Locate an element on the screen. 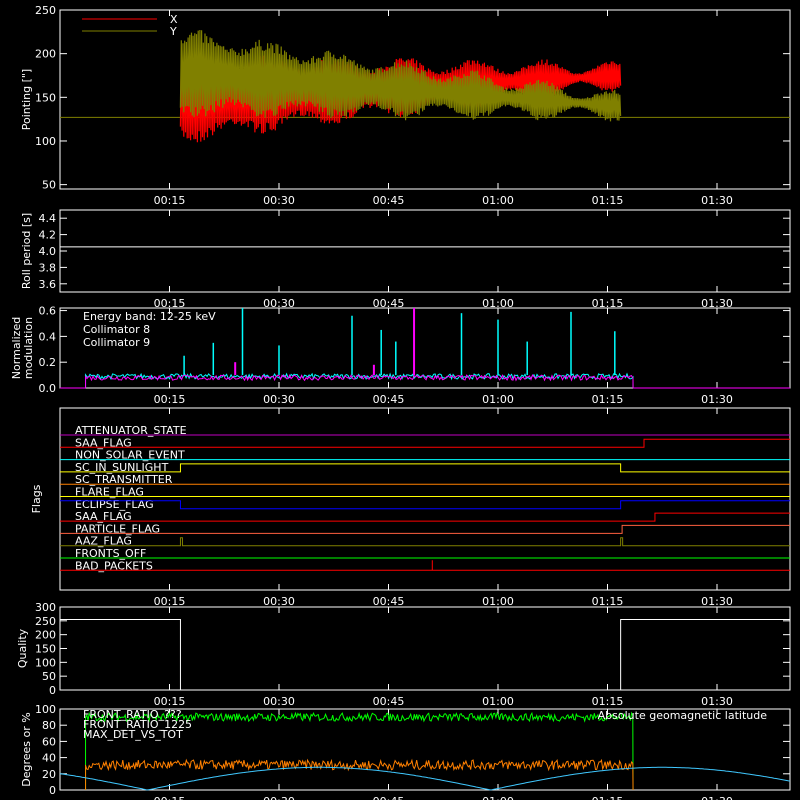 The width and height of the screenshot is (800, 800). legend-label: FRONT_RATIO_??? is located at coordinates (132, 714).